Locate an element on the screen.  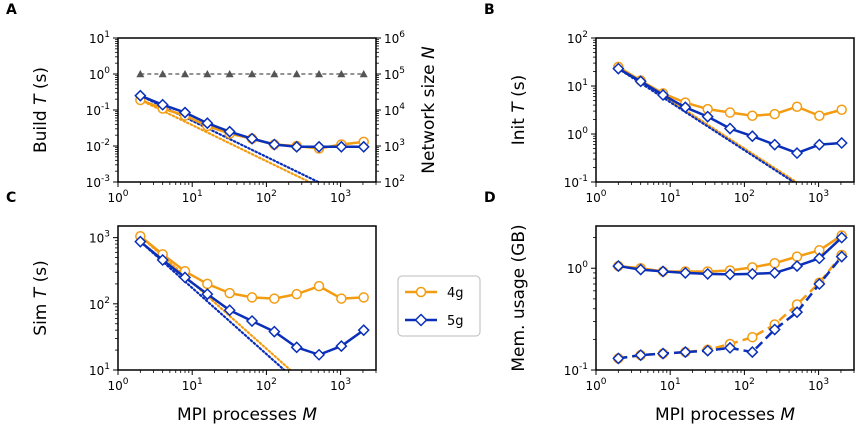
x-axis-label: MPI processes M is located at coordinates (247, 415).